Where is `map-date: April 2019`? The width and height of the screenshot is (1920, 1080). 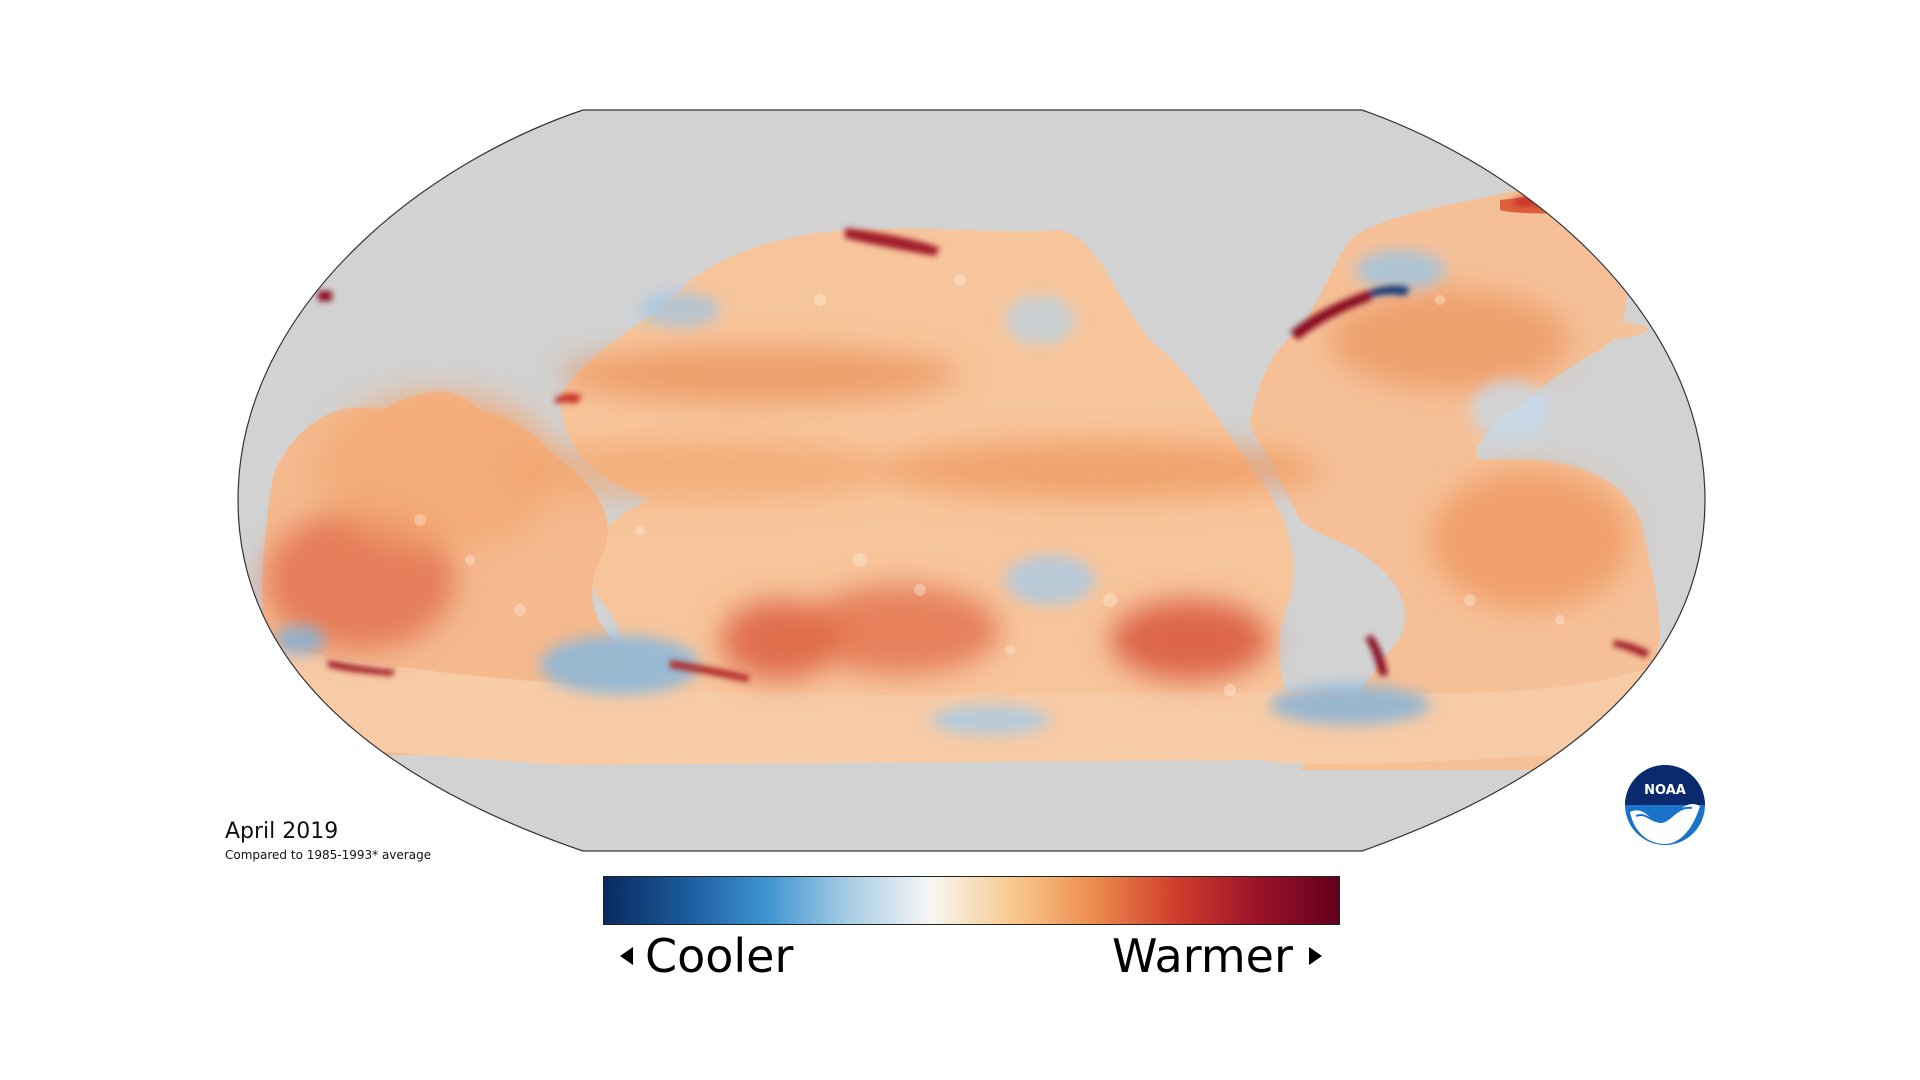 map-date: April 2019 is located at coordinates (282, 831).